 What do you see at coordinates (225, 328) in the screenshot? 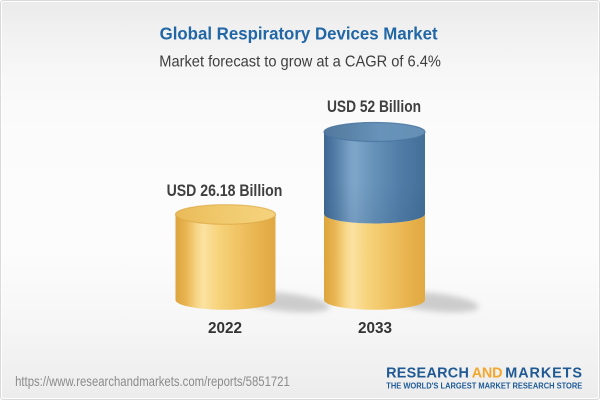
I see `svg-text: 2022` at bounding box center [225, 328].